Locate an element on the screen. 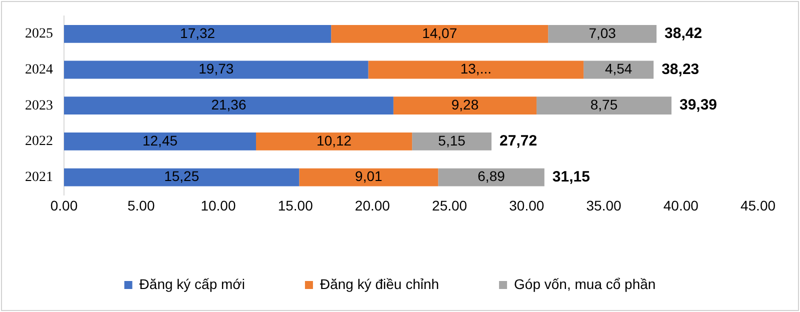  data-label: 7,03 is located at coordinates (602, 32).